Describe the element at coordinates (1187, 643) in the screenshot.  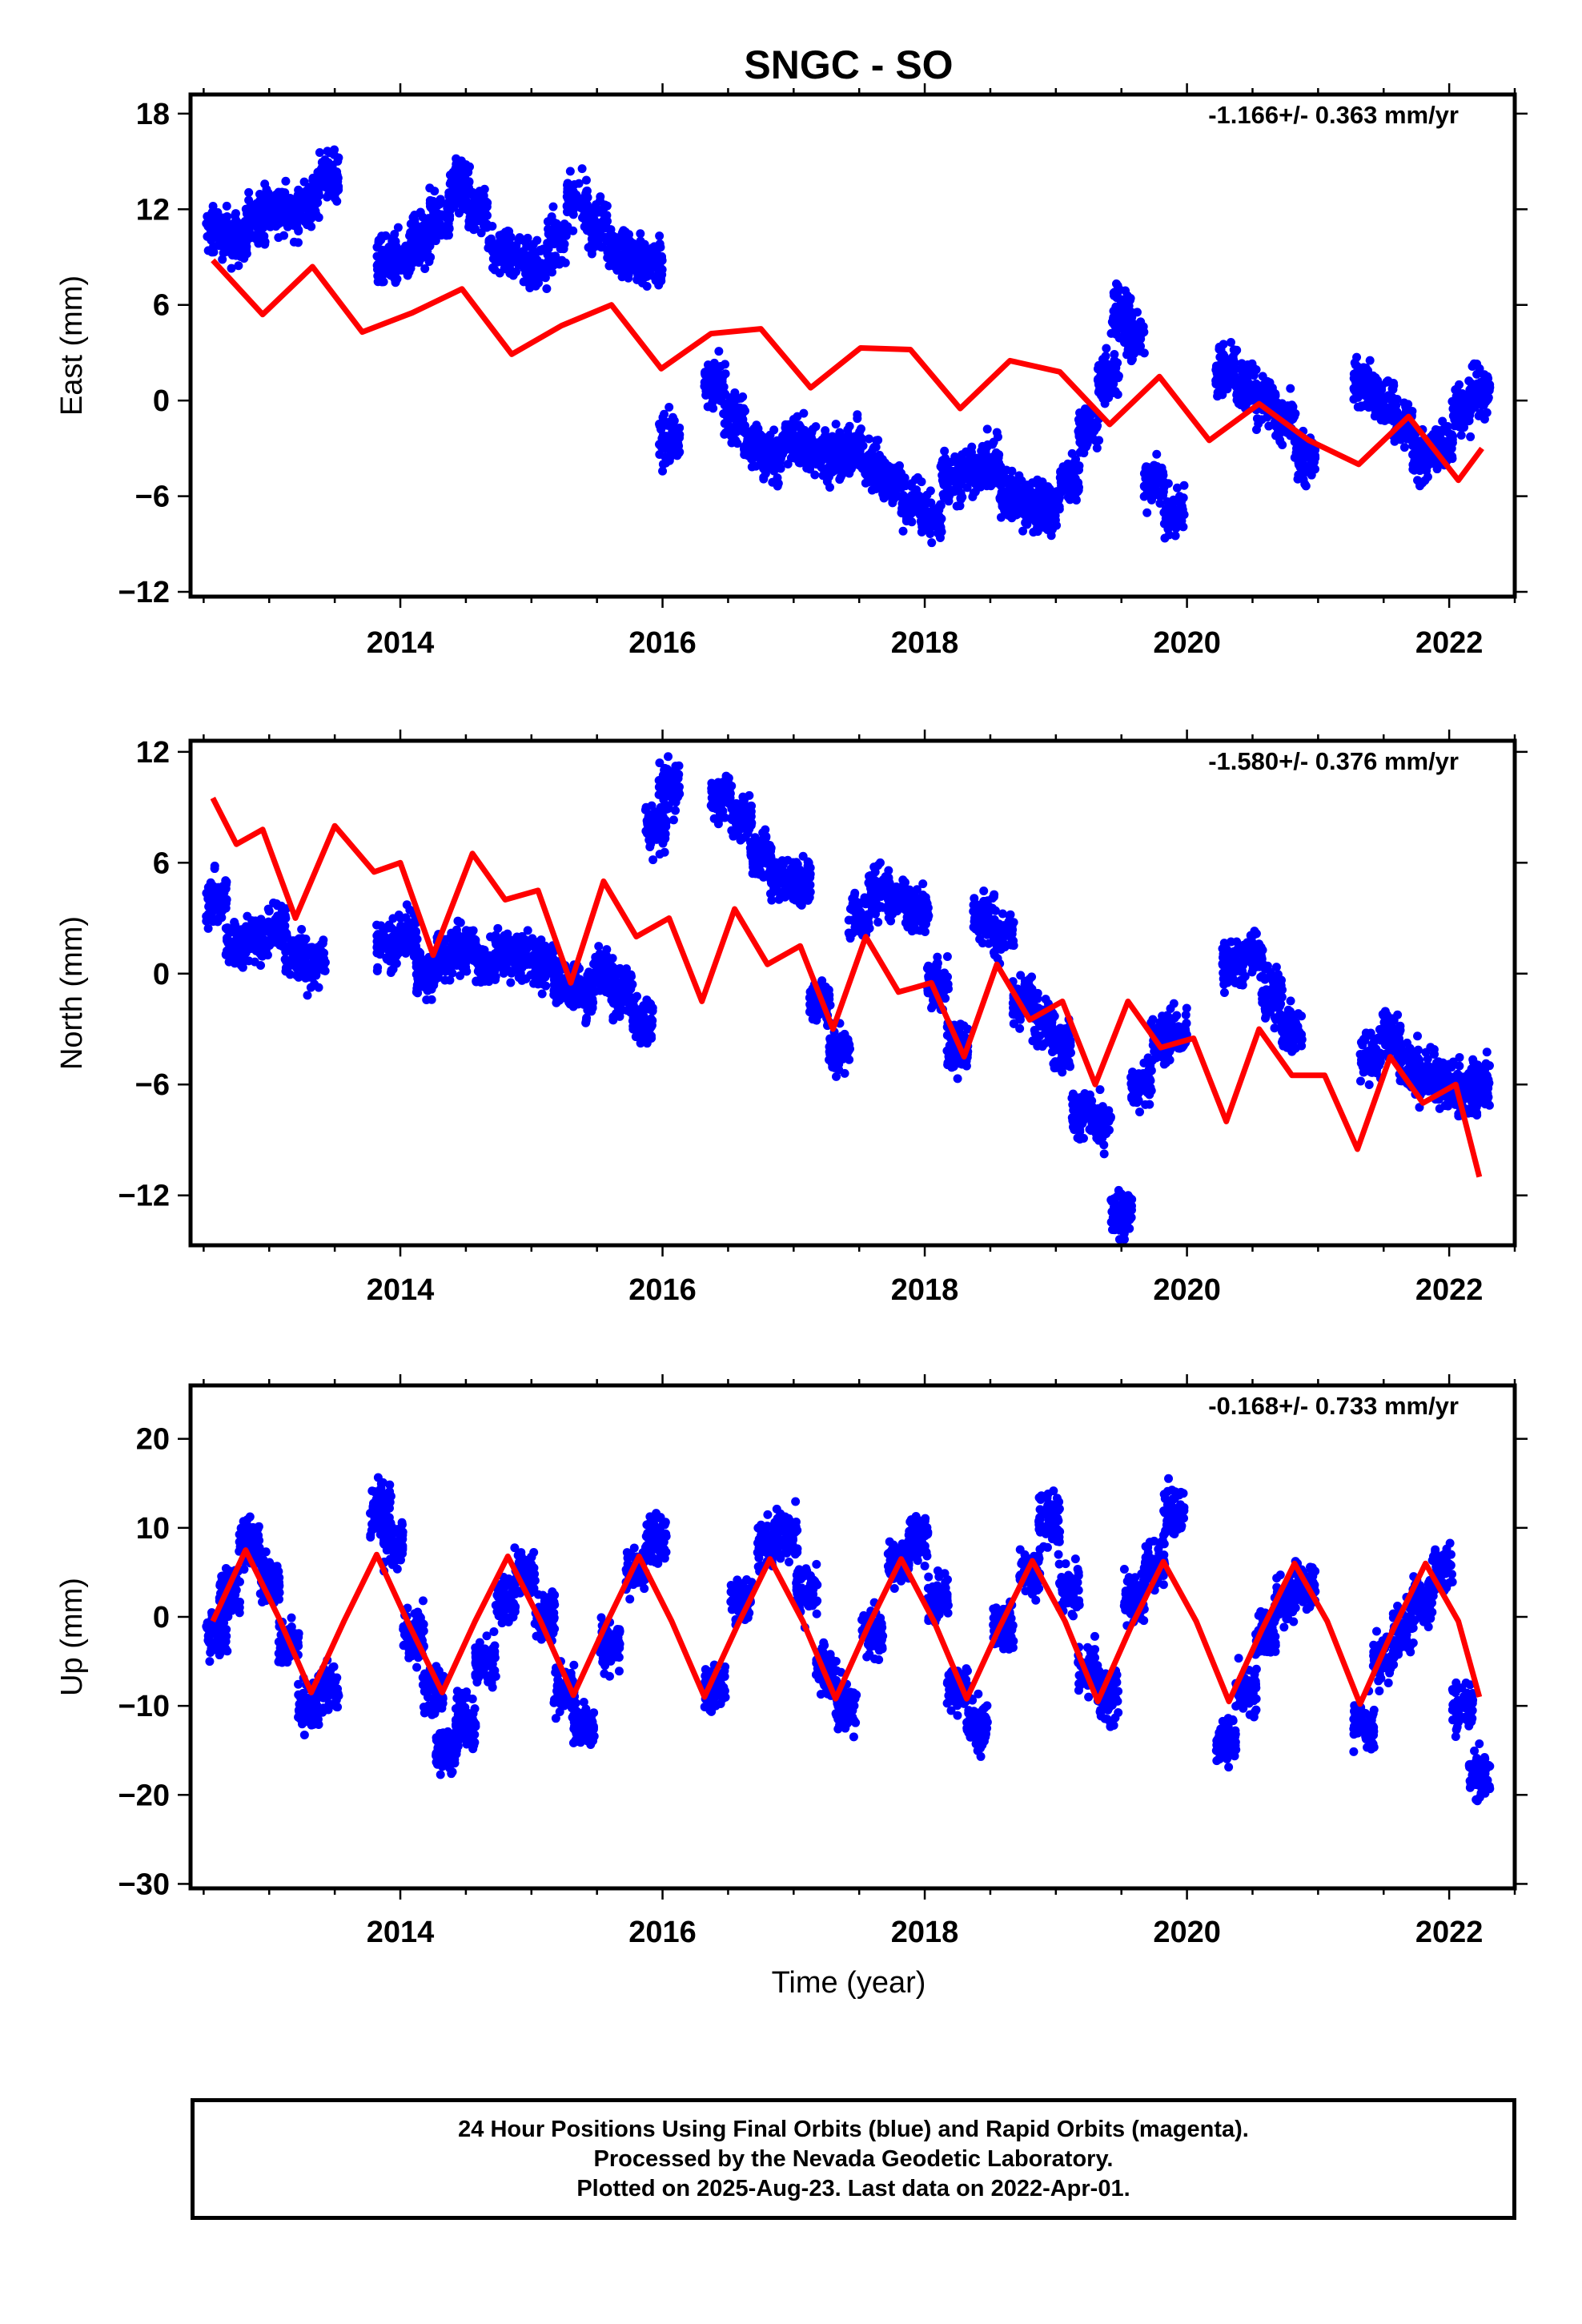
I see `x-tick-label: 2020` at that location.